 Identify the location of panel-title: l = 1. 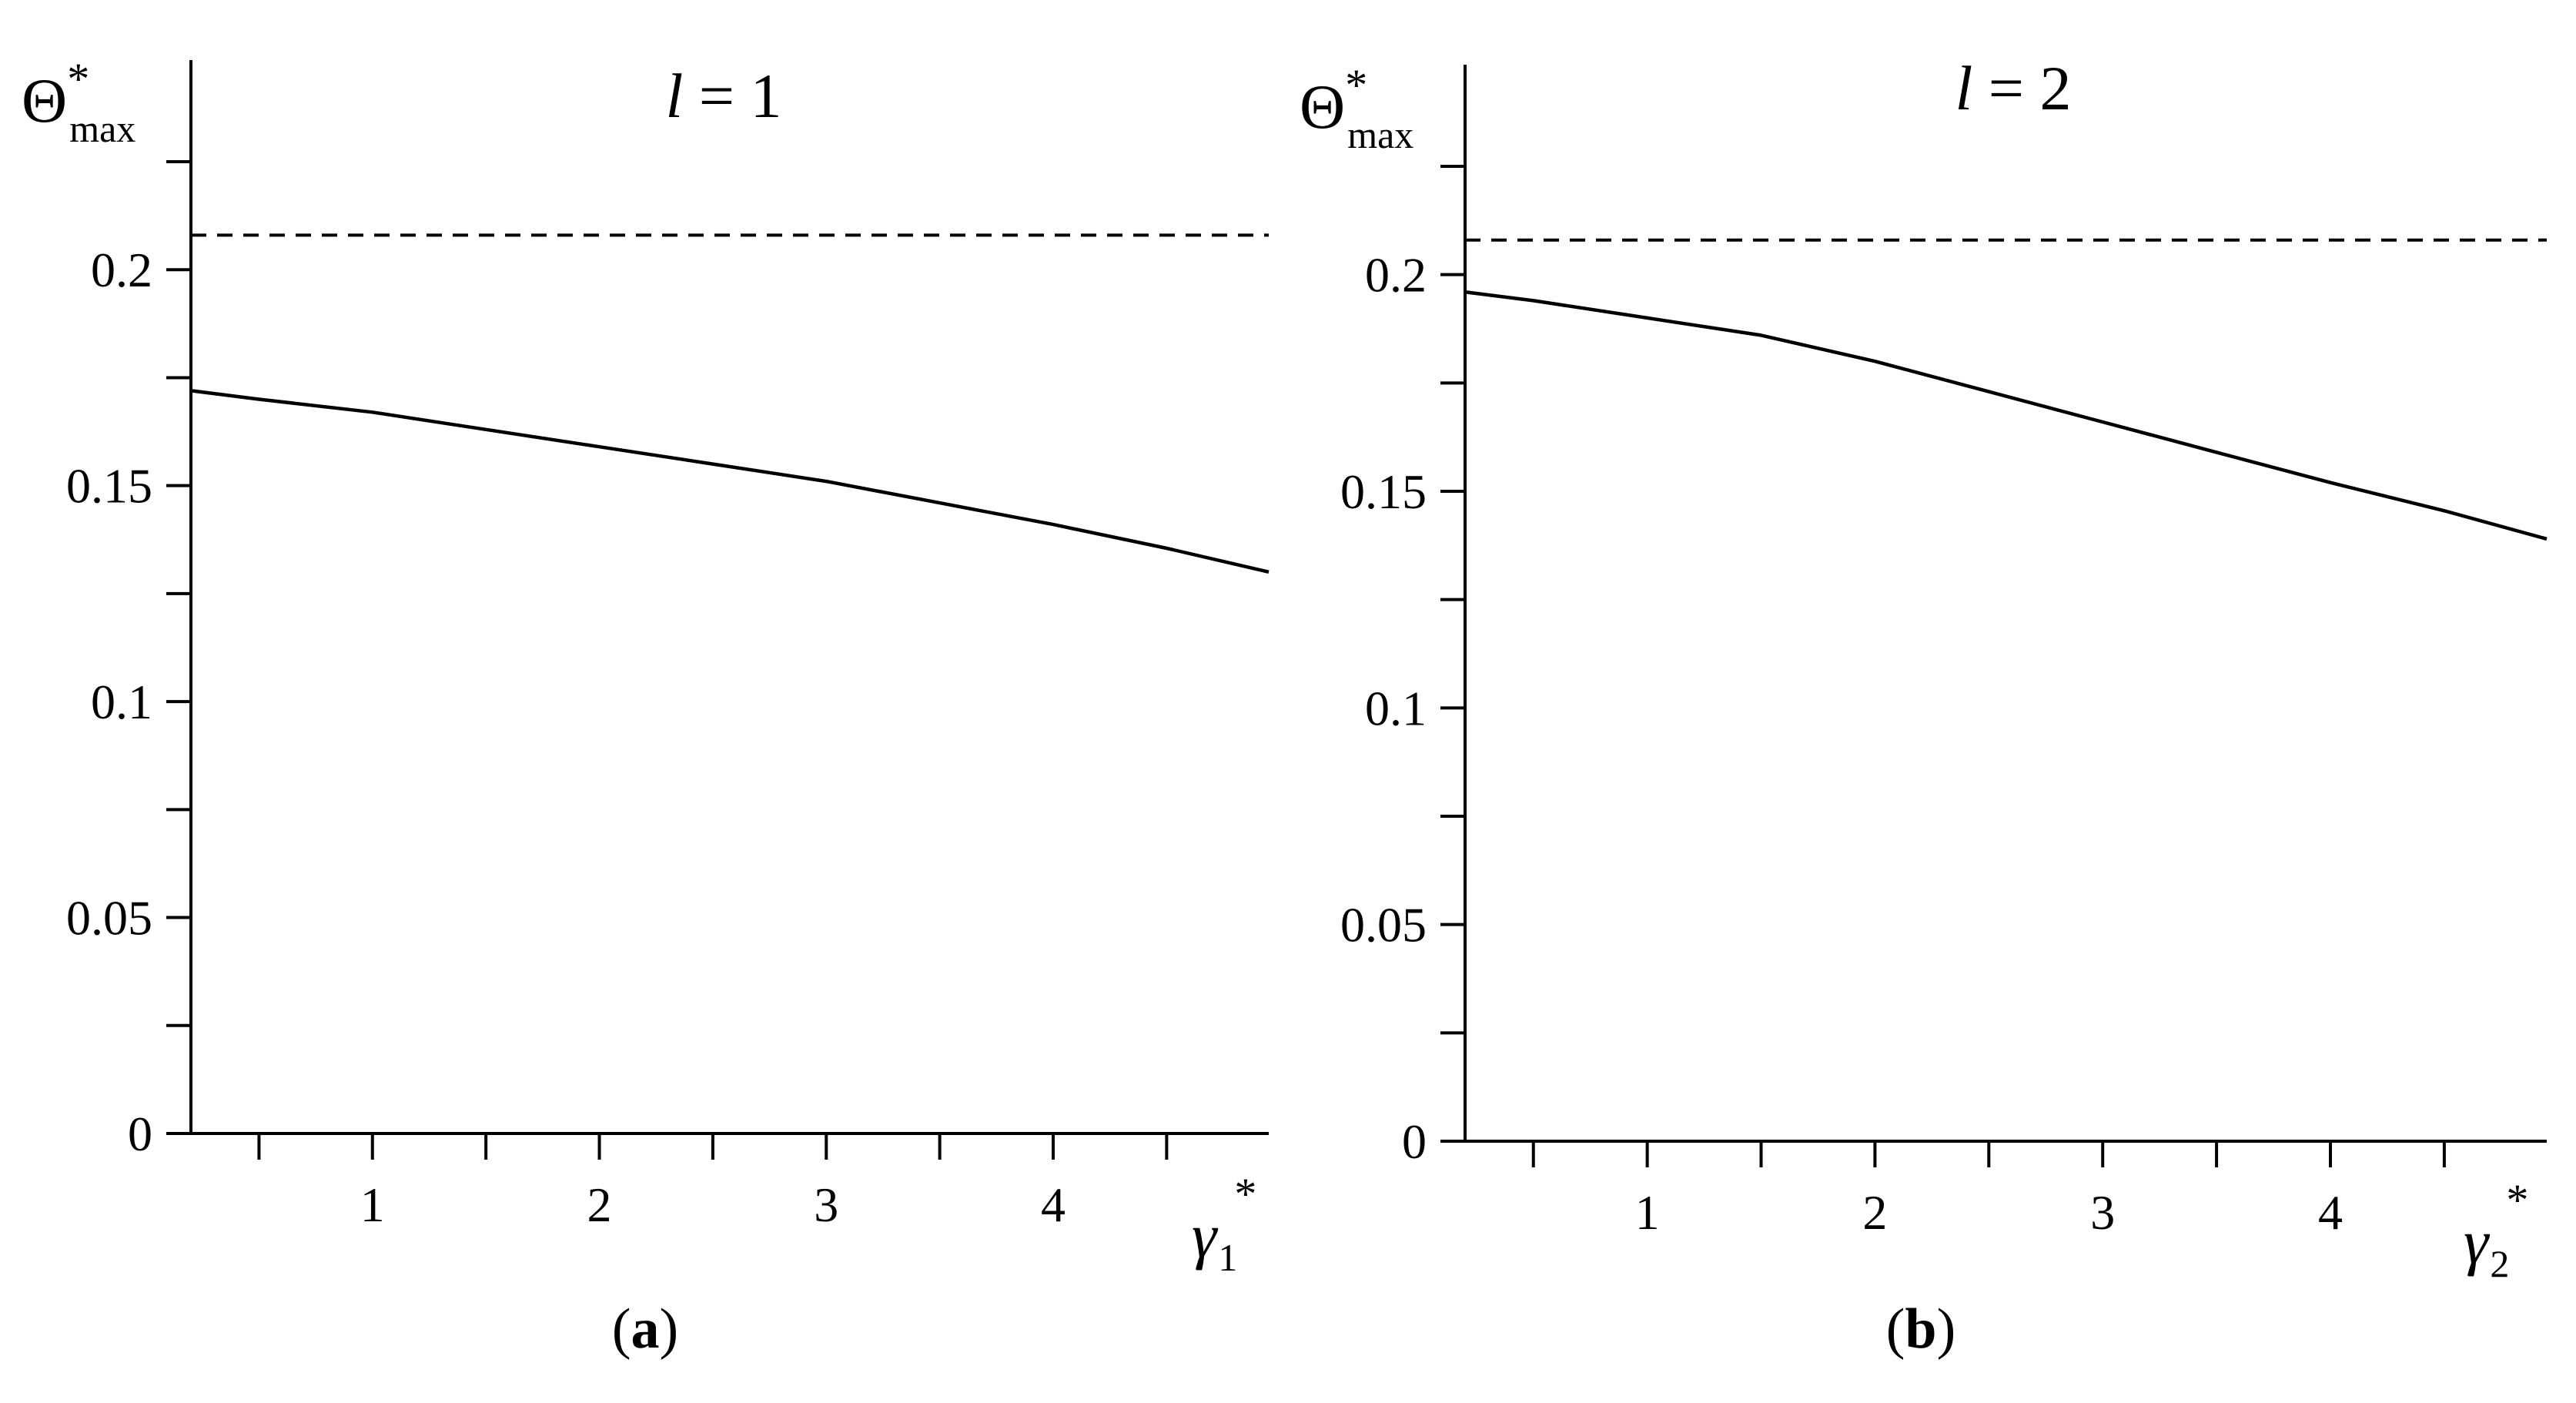
(723, 96).